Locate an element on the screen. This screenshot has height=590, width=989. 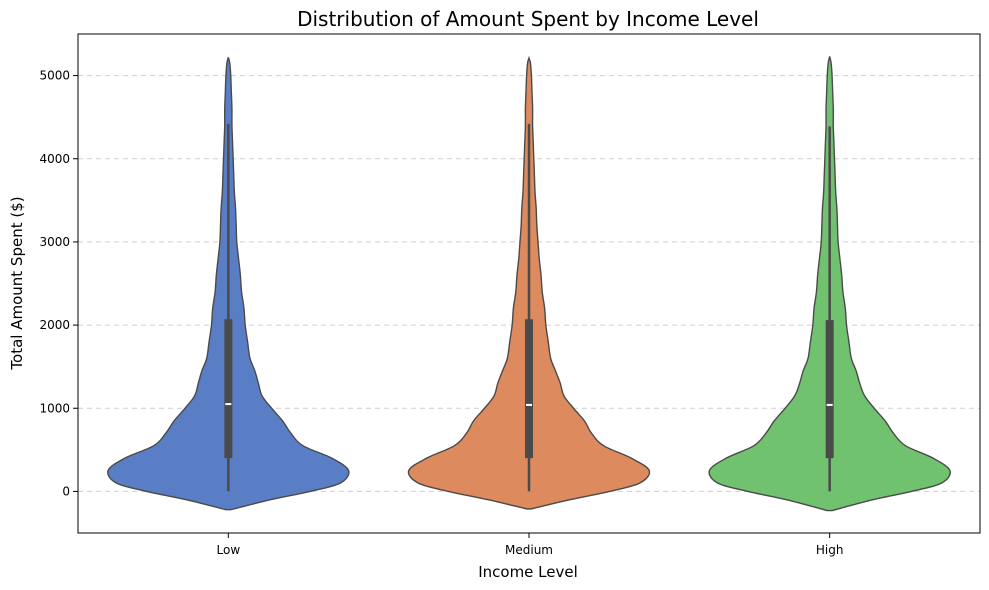
x-axis-label: Income Level is located at coordinates (528, 572).